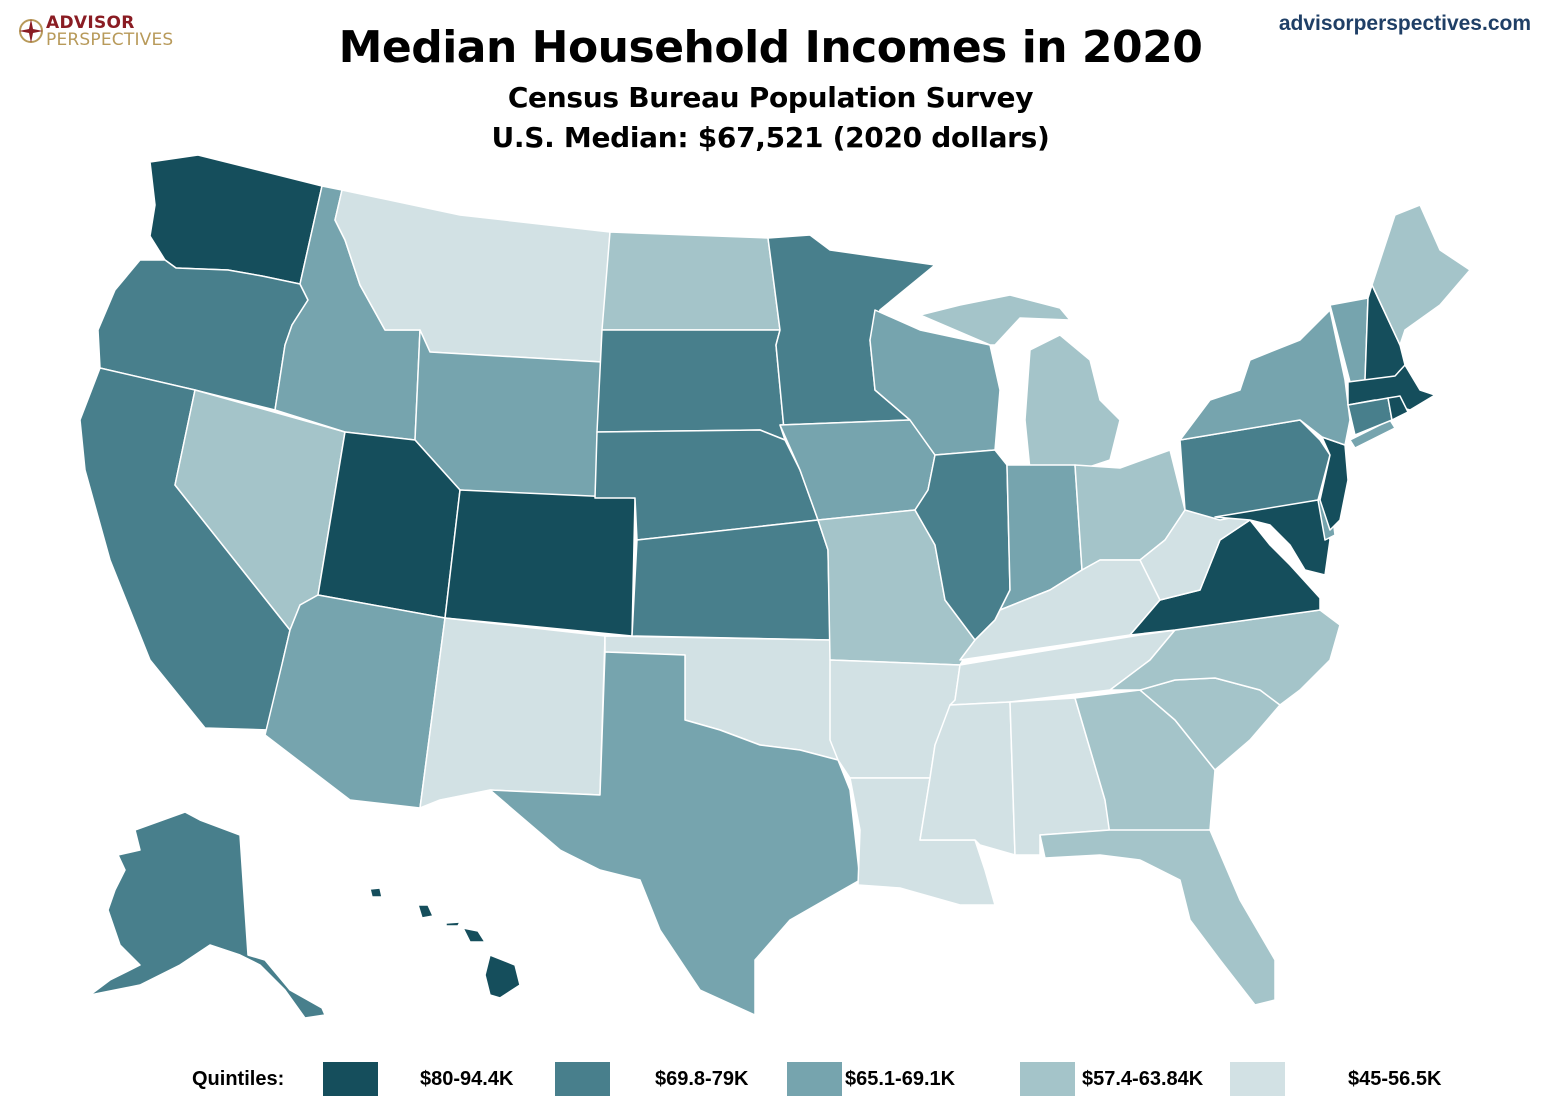 The height and width of the screenshot is (1109, 1541). I want to click on legend-swatch-q2, so click(582, 1079).